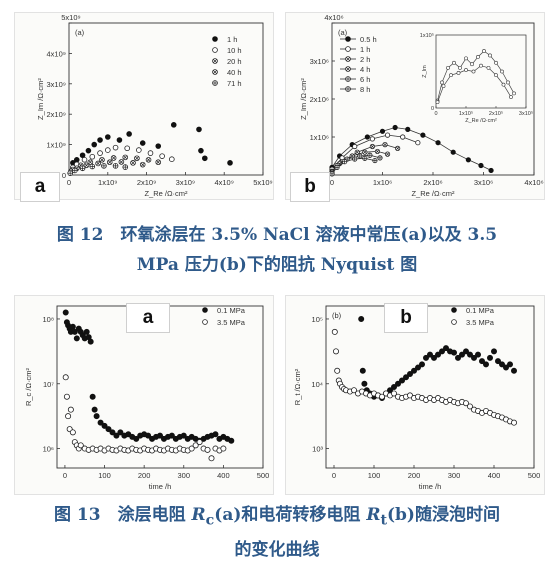  Describe the element at coordinates (411, 149) in the screenshot. I see `series-line` at that location.